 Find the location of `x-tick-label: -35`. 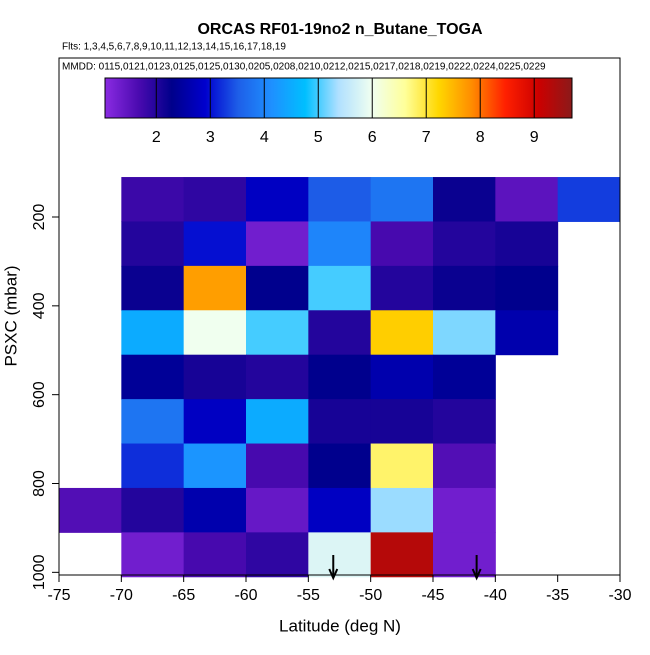

x-tick-label: -35 is located at coordinates (557, 595).